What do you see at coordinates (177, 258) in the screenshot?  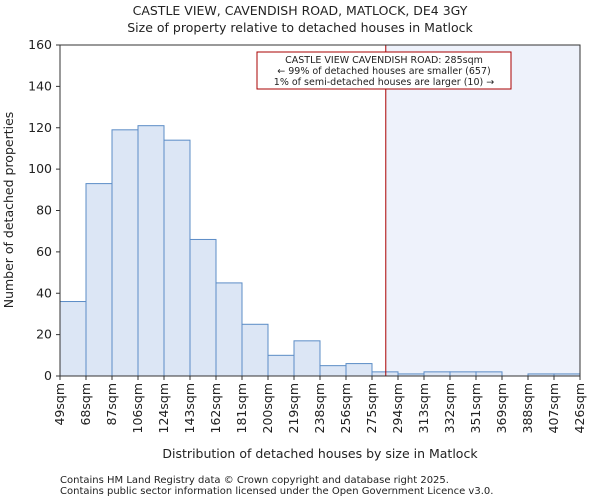 I see `bar-124sqm` at bounding box center [177, 258].